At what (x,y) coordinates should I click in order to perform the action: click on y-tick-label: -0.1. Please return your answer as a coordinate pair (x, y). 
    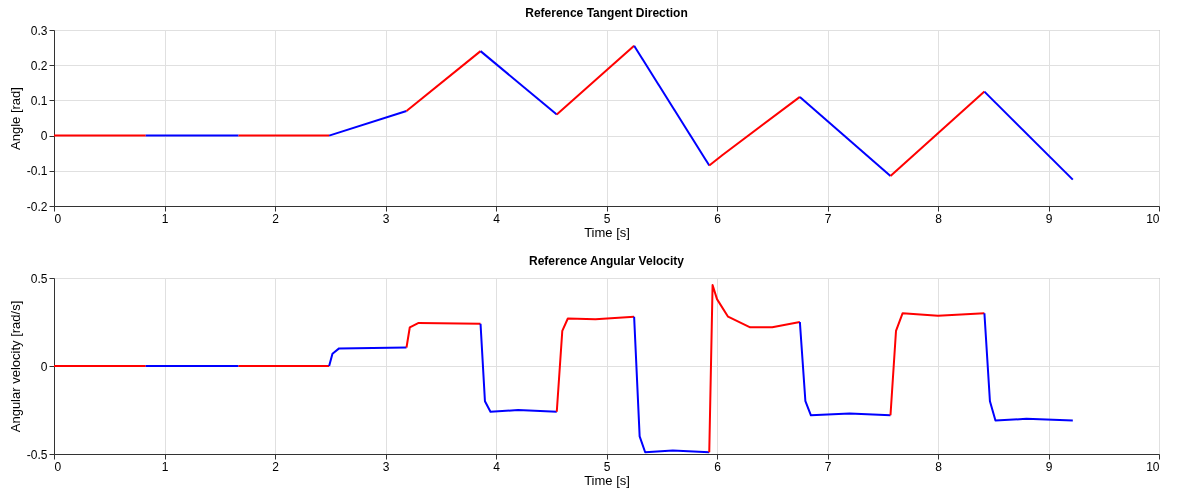
    Looking at the image, I should click on (37, 171).